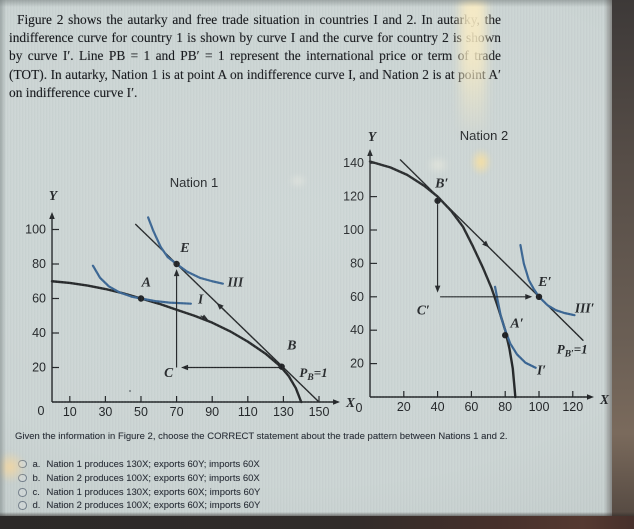 Image resolution: width=634 pixels, height=529 pixels. What do you see at coordinates (36, 478) in the screenshot?
I see `option-key: b.` at bounding box center [36, 478].